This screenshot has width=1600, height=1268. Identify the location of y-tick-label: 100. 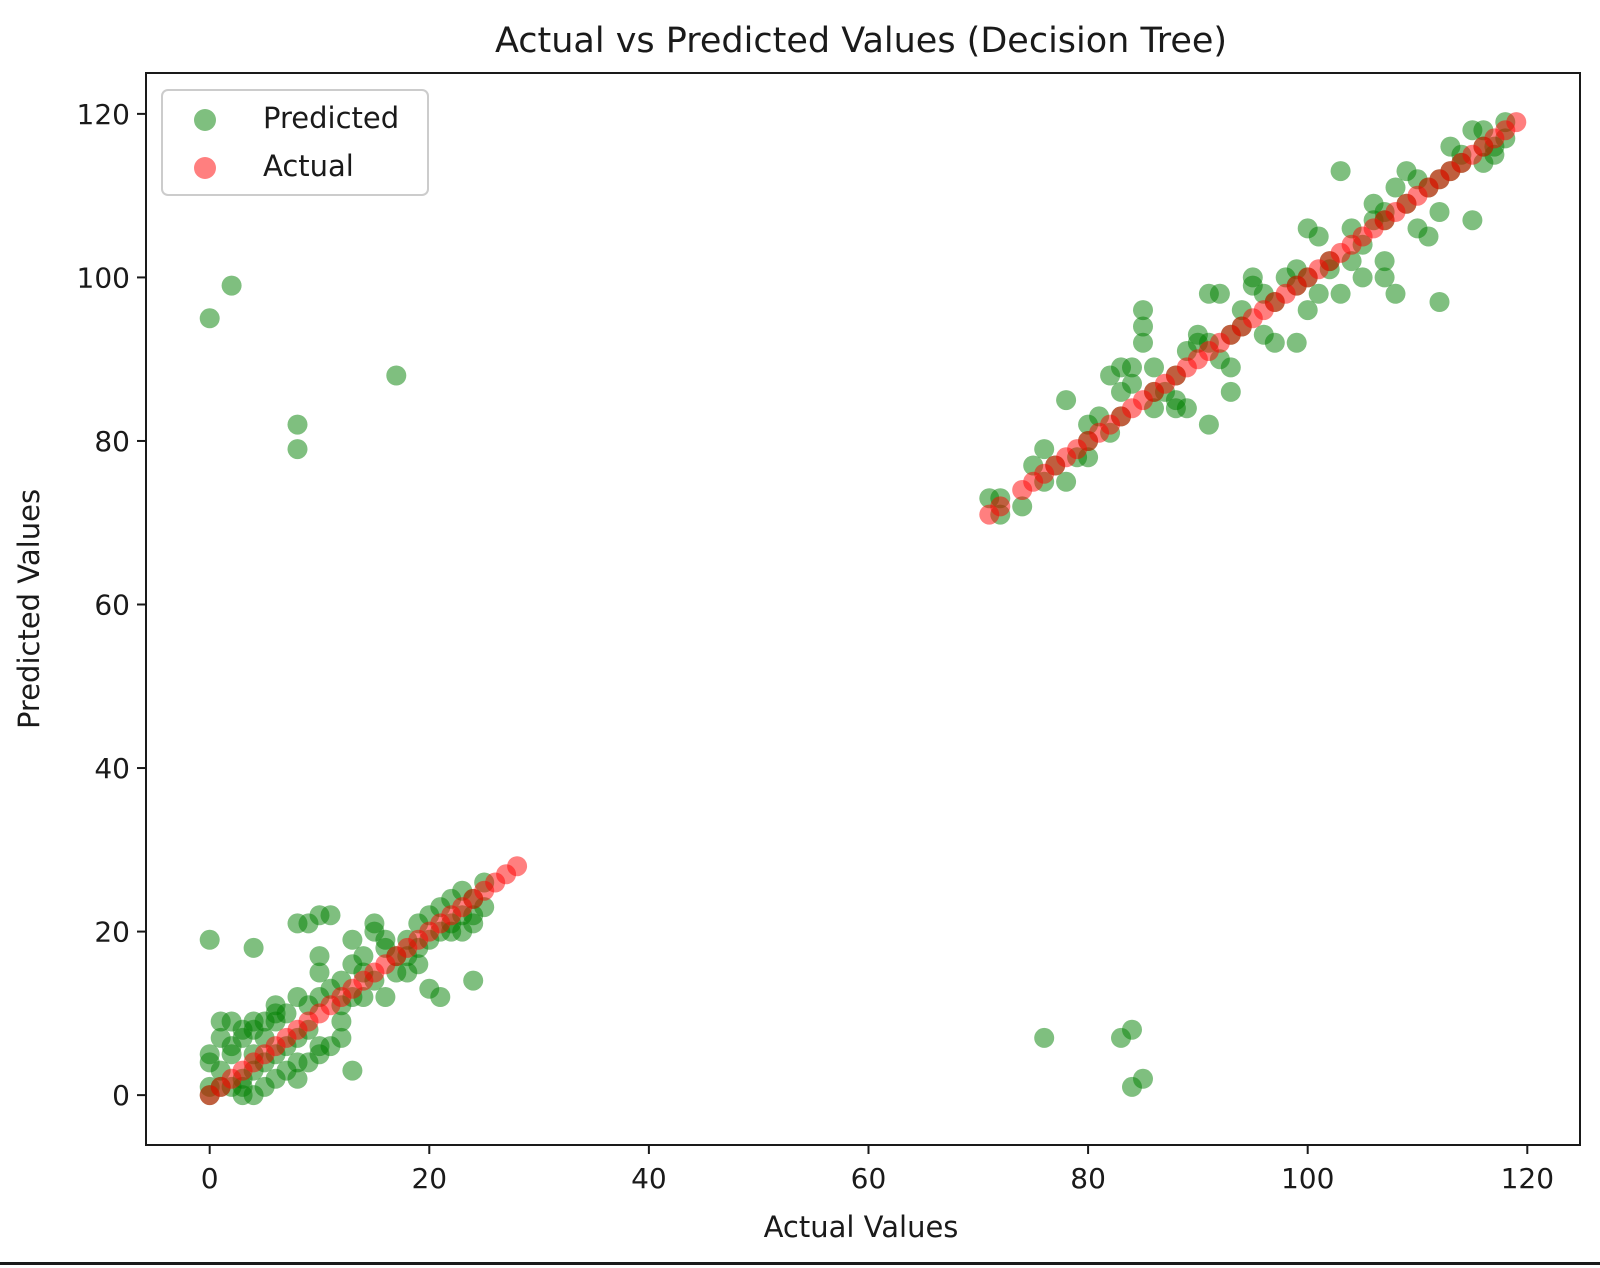
(103, 277).